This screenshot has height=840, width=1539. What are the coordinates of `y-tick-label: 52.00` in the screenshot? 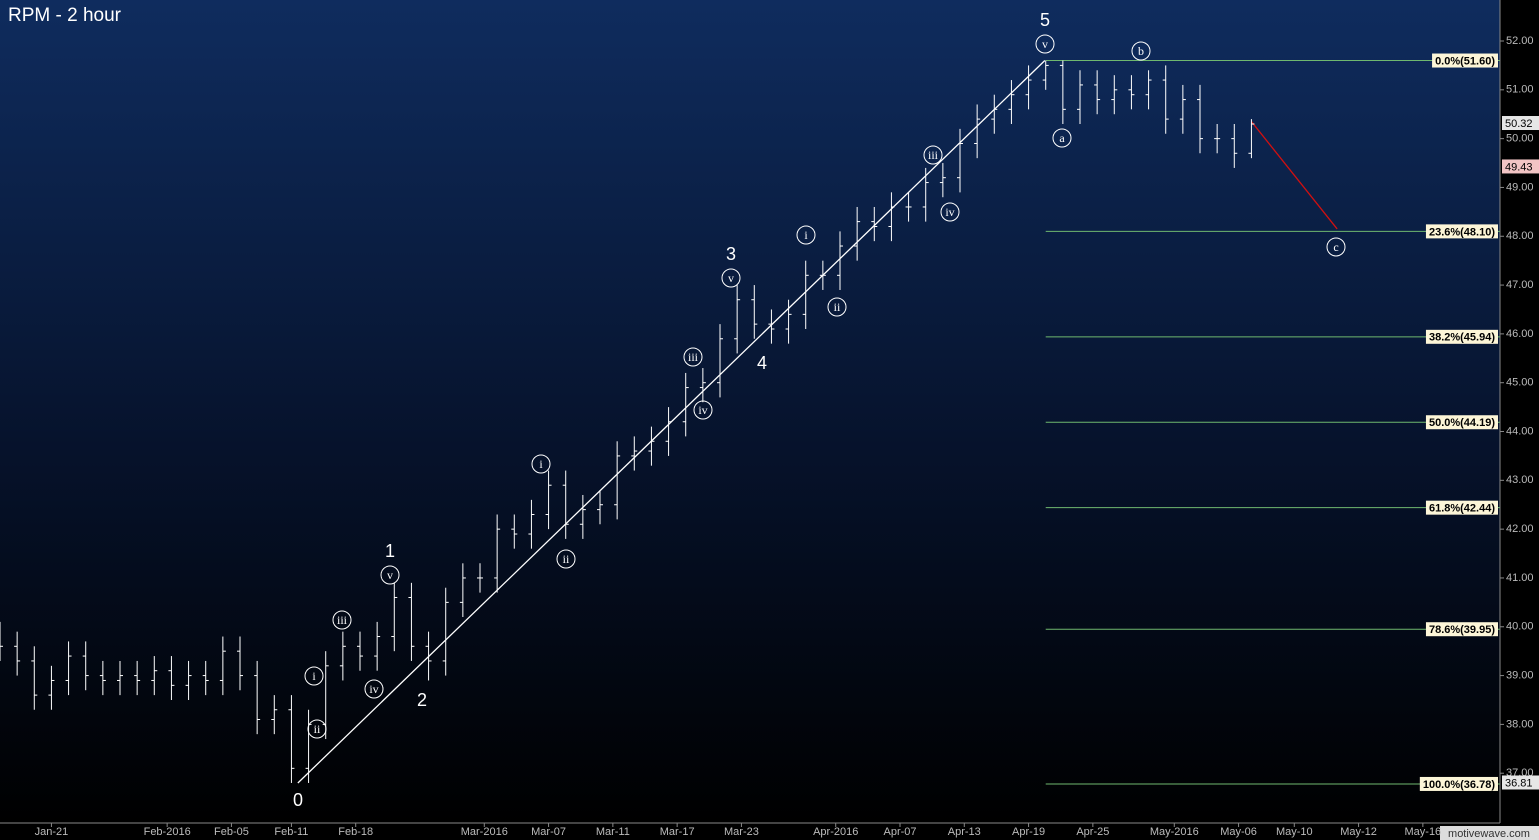 It's located at (1520, 41).